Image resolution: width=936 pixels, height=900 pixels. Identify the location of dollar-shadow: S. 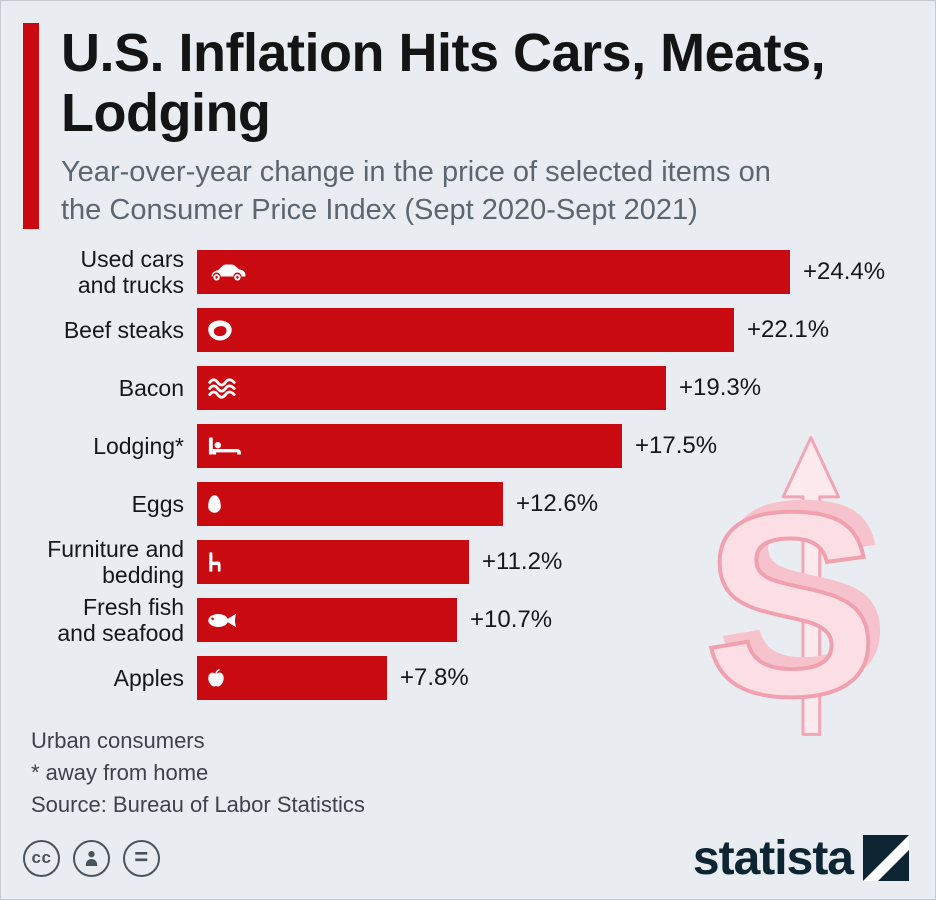
(802, 592).